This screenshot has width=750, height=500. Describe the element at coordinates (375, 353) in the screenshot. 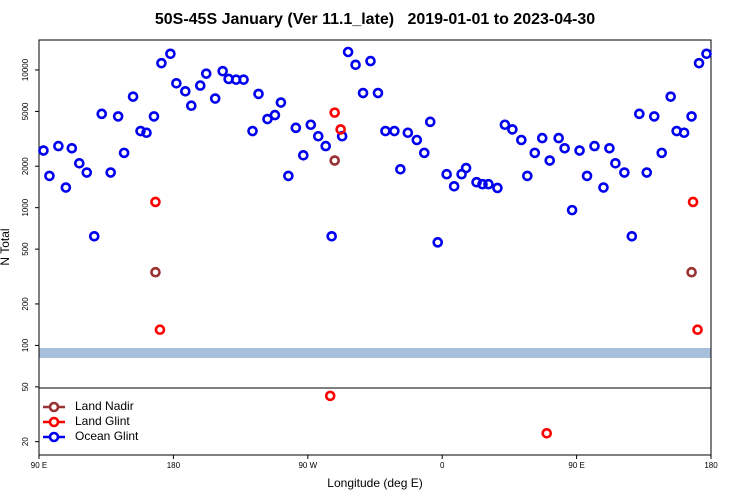

I see `band` at that location.